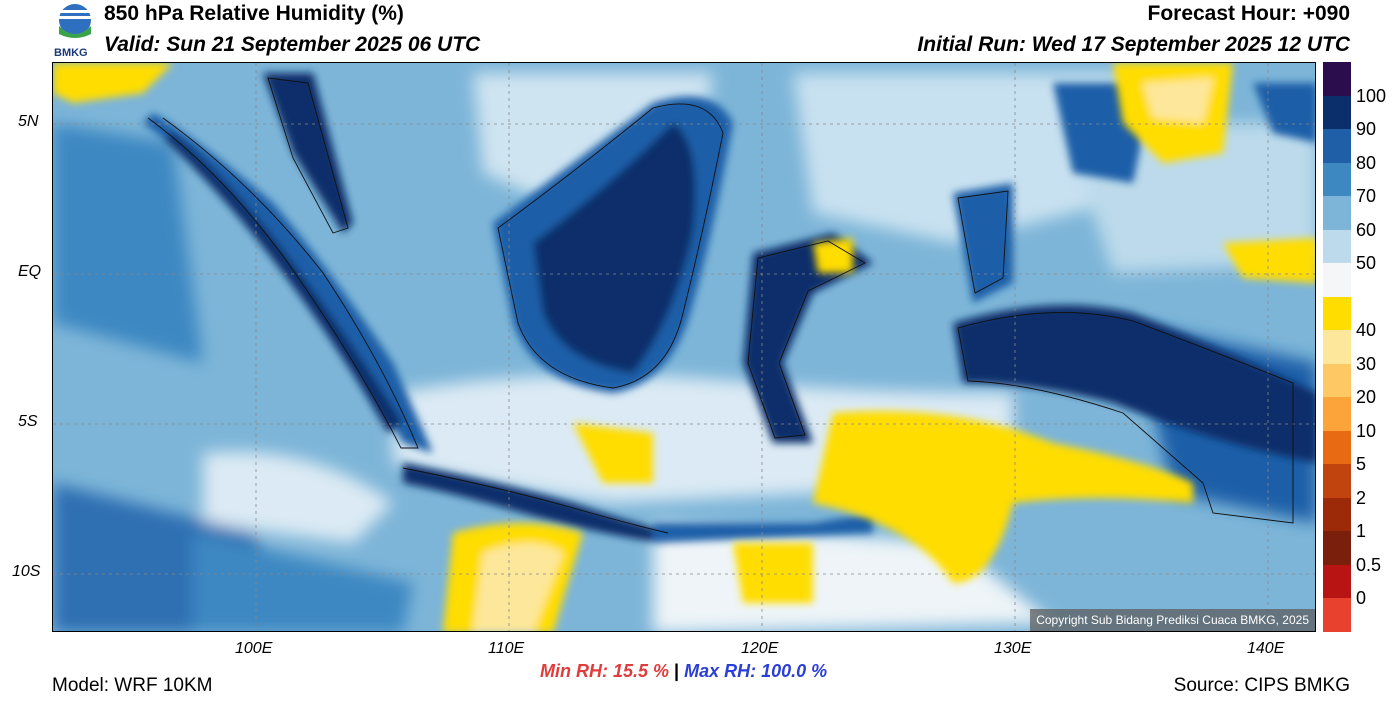 The image size is (1400, 709). I want to click on bmkg-logo: BMKG, so click(75, 31).